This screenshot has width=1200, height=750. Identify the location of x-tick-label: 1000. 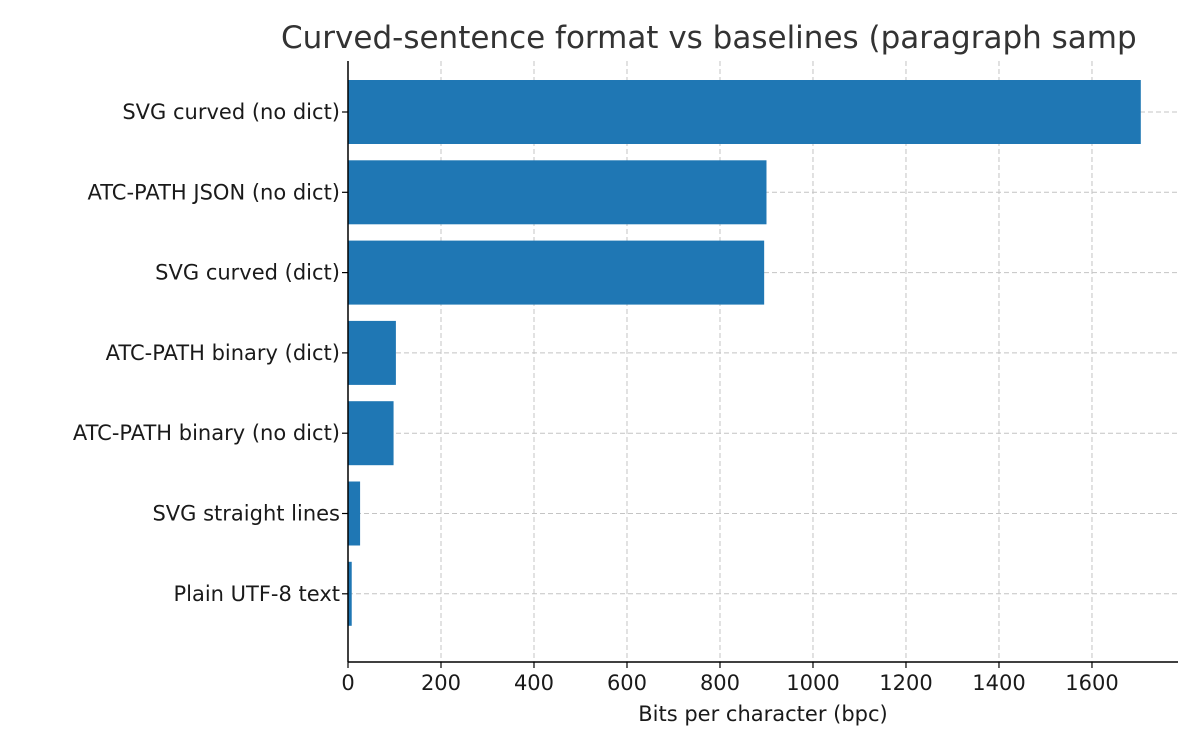
(812, 683).